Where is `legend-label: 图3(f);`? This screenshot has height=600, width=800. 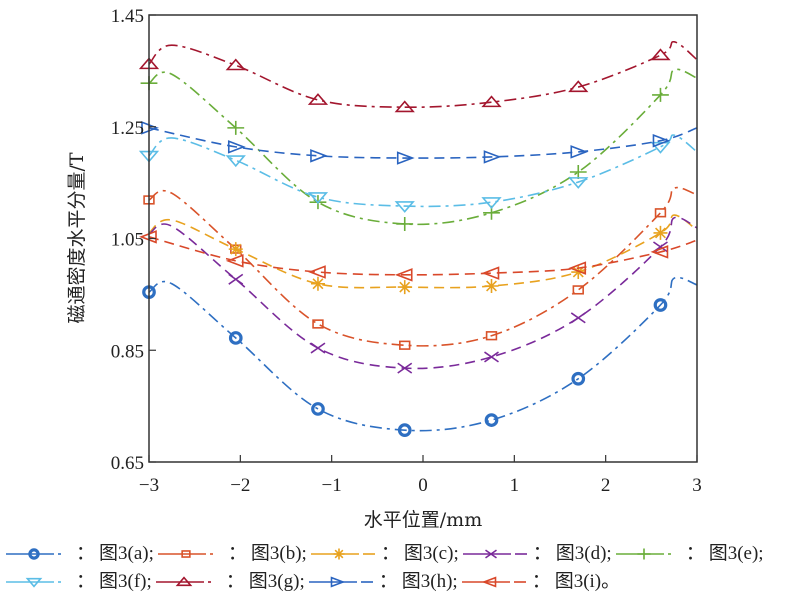
legend-label: 图3(f); is located at coordinates (125, 581).